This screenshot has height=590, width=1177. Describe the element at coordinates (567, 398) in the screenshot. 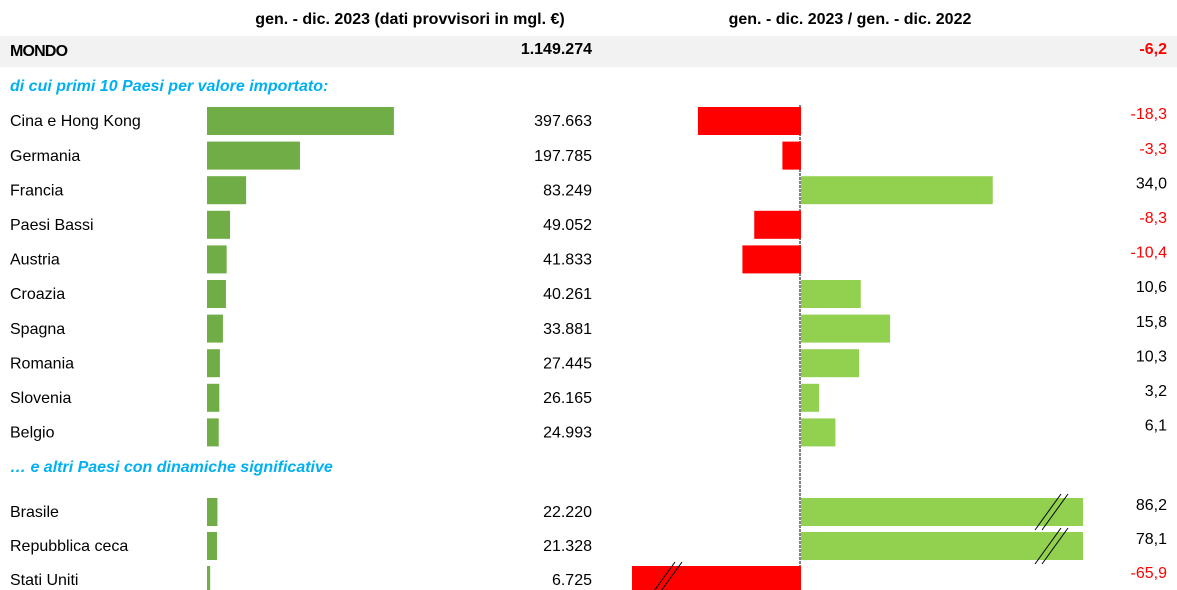

I see `value-label: 26.165` at that location.